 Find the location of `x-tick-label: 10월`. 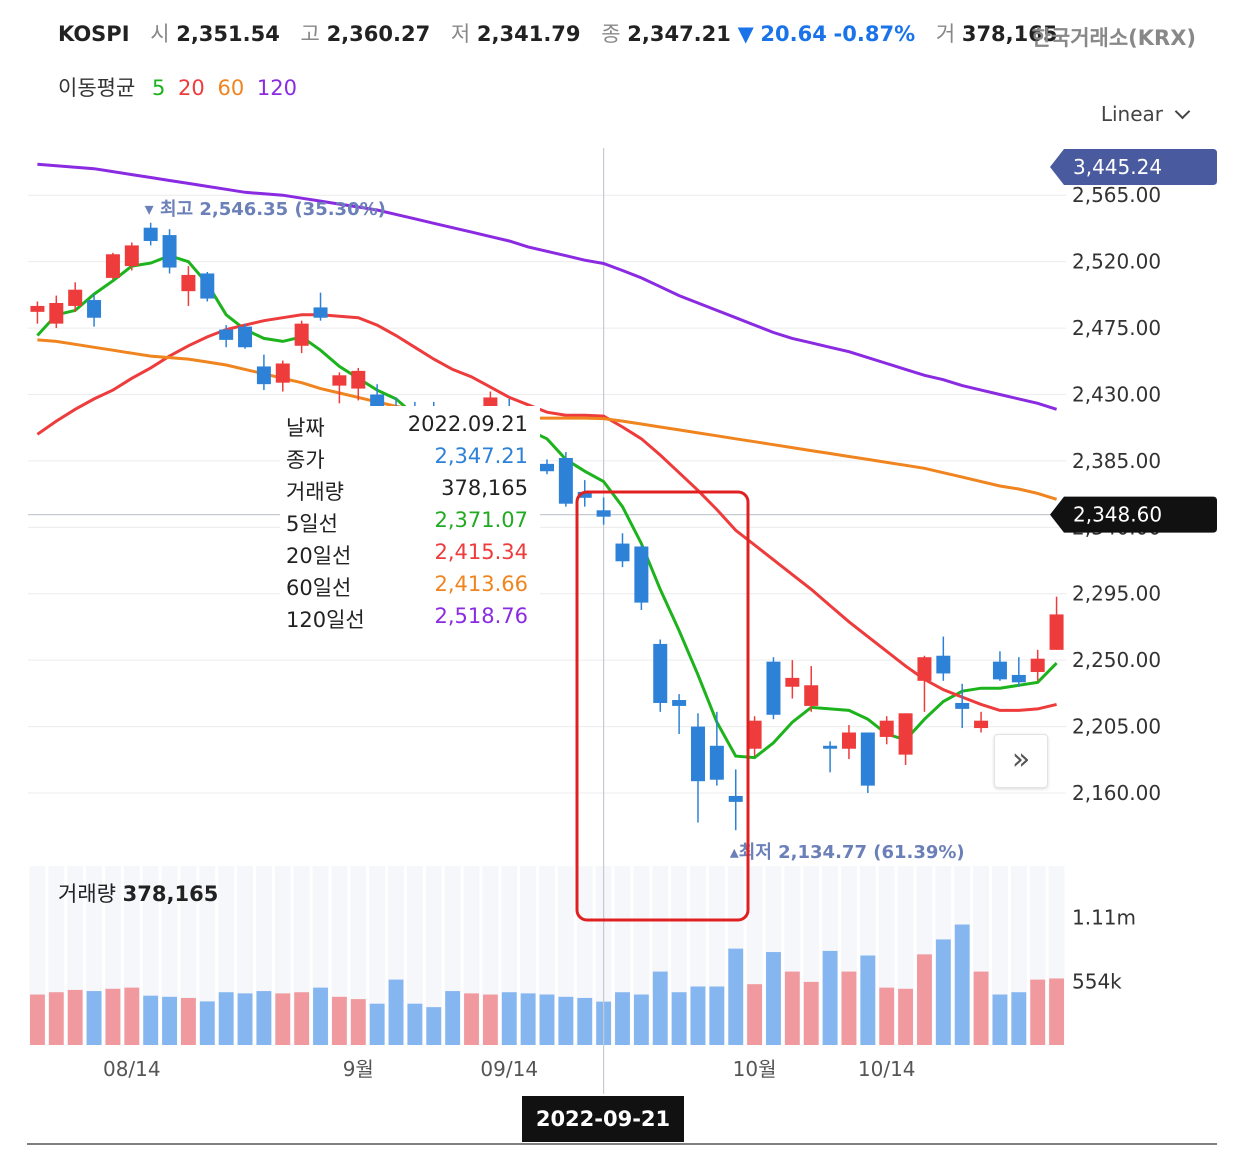

x-tick-label: 10월 is located at coordinates (755, 1069).